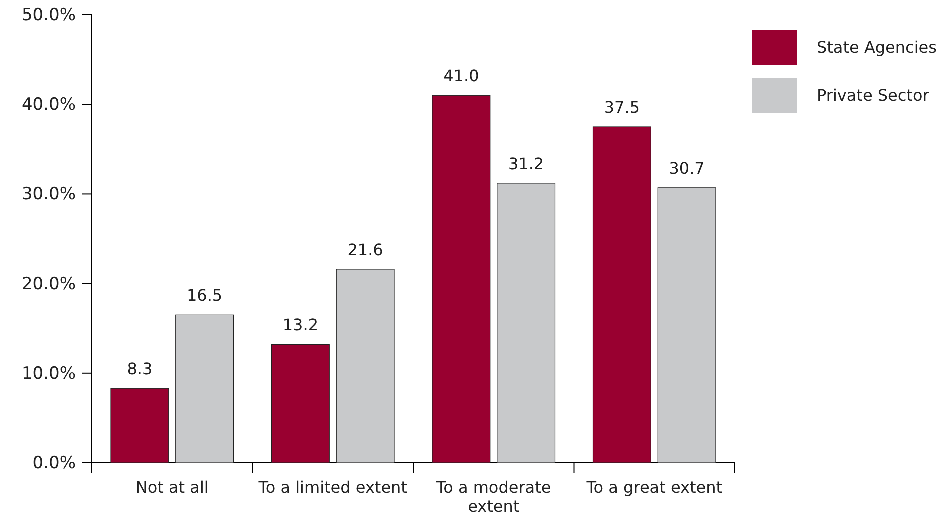 This screenshot has height=527, width=951. I want to click on data-label: 8.3, so click(140, 369).